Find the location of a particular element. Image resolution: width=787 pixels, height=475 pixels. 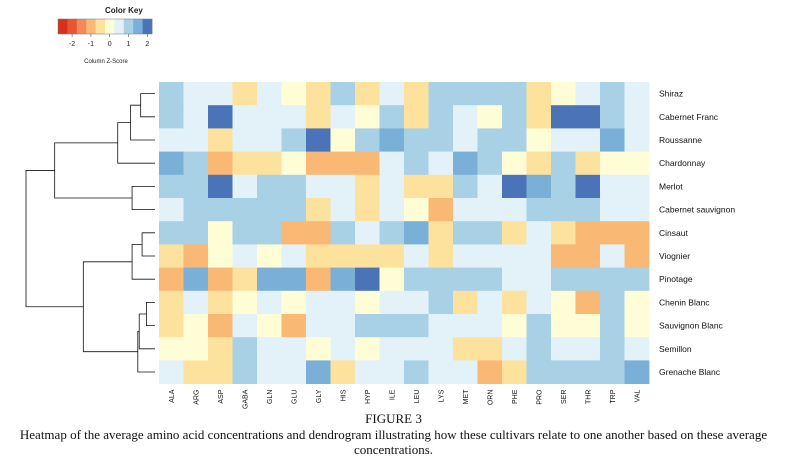

row-label: Merlot is located at coordinates (671, 186).